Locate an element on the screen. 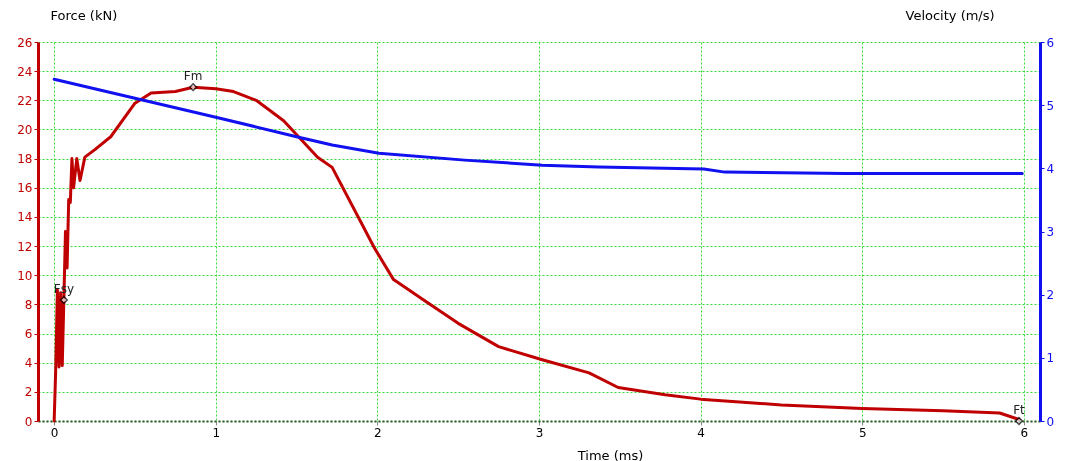 Image resolution: width=1065 pixels, height=461 pixels. x-tick-label: 6 is located at coordinates (1024, 432).